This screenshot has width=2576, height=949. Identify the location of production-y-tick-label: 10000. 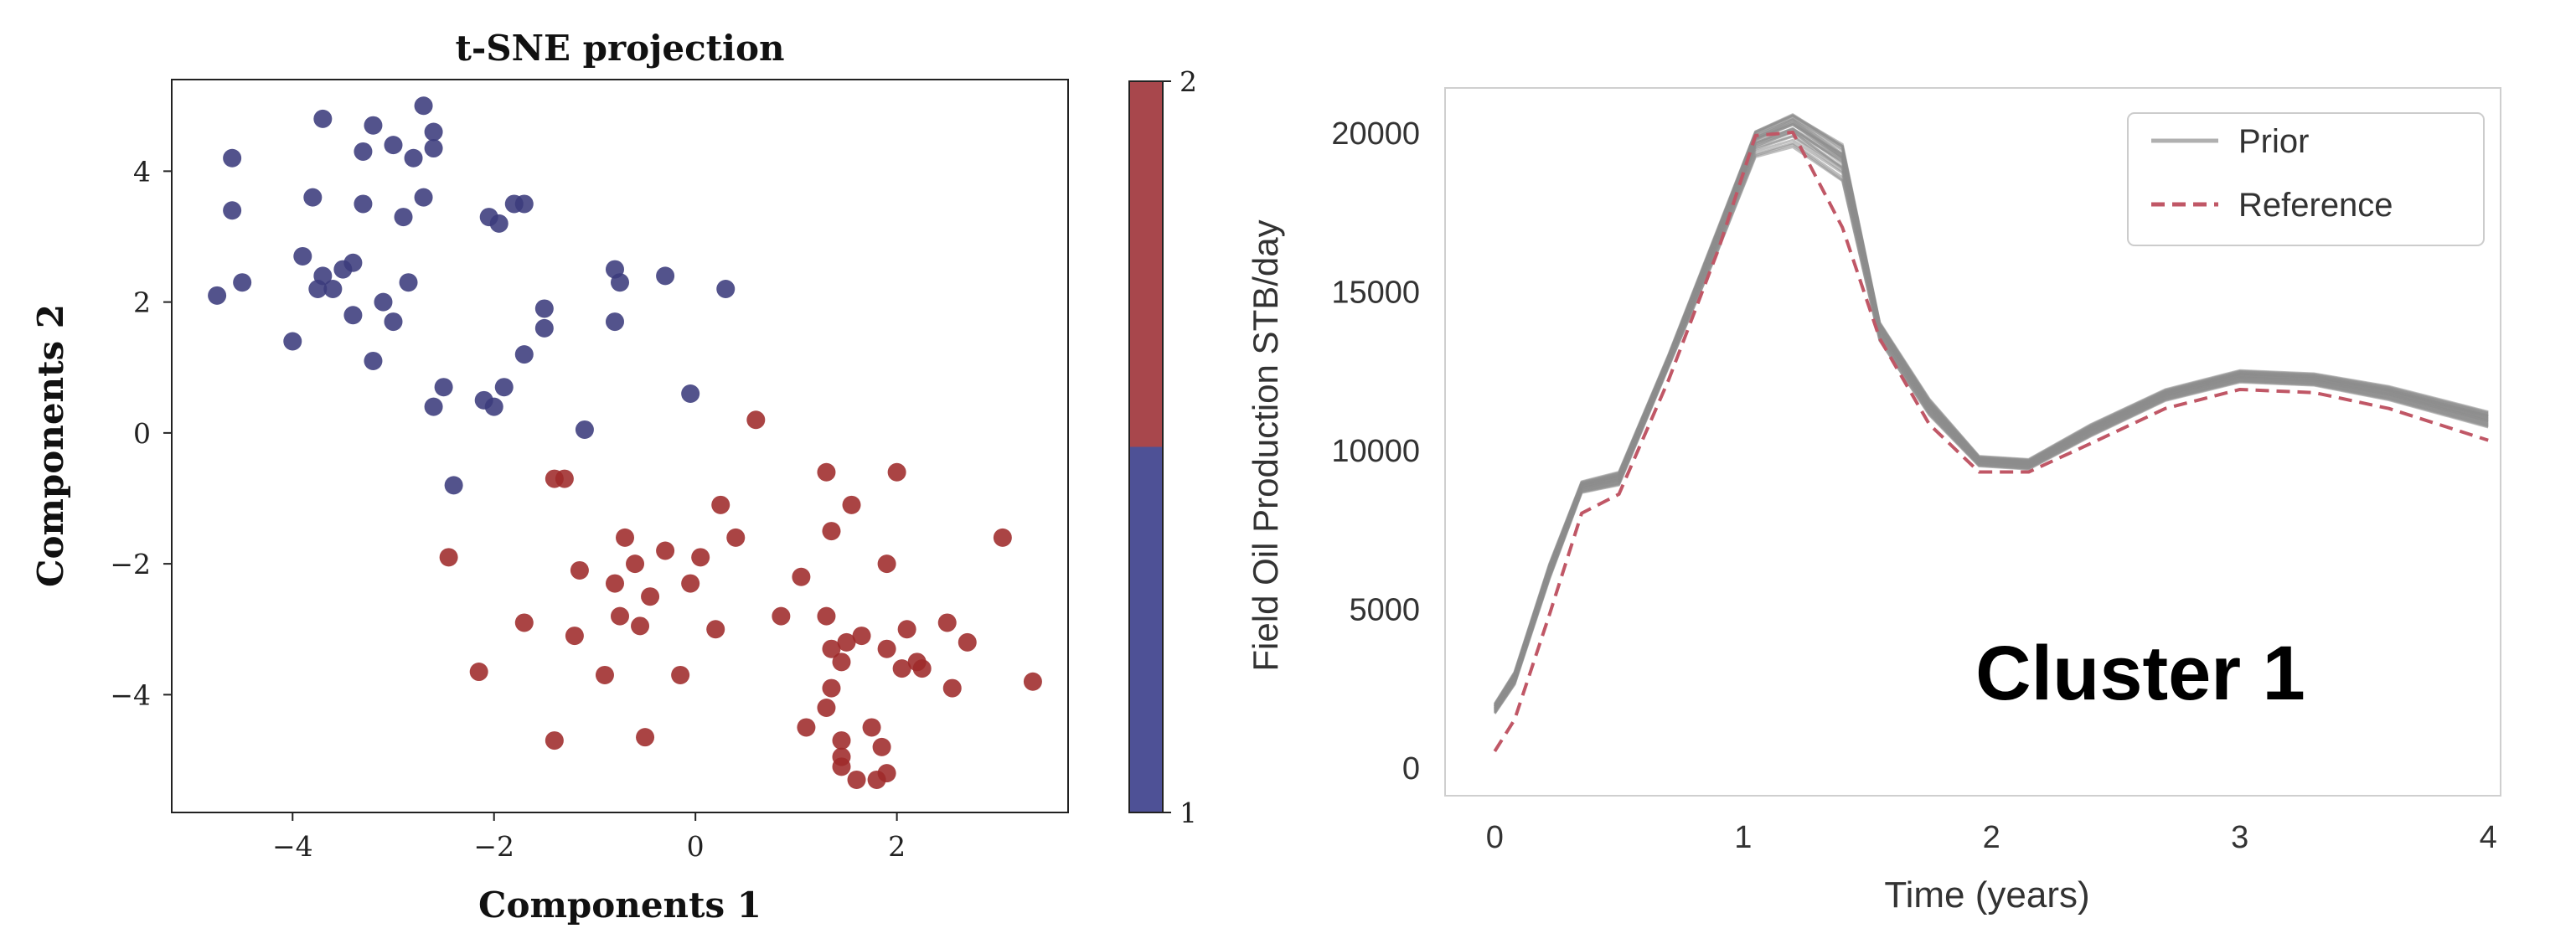
(1375, 451).